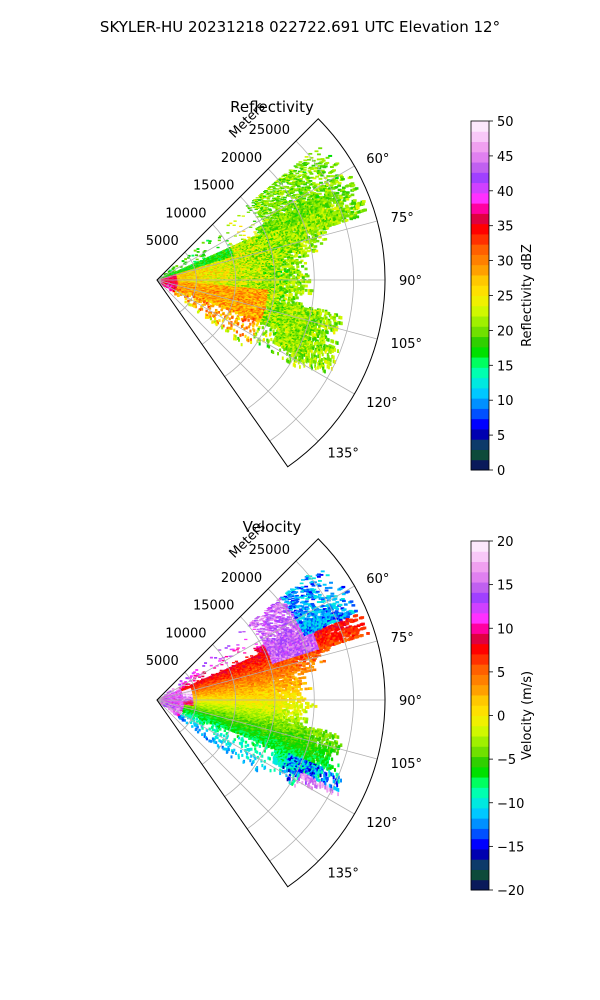 This screenshot has height=1000, width=600. Describe the element at coordinates (505, 262) in the screenshot. I see `colorbar-tick-label: 30` at that location.